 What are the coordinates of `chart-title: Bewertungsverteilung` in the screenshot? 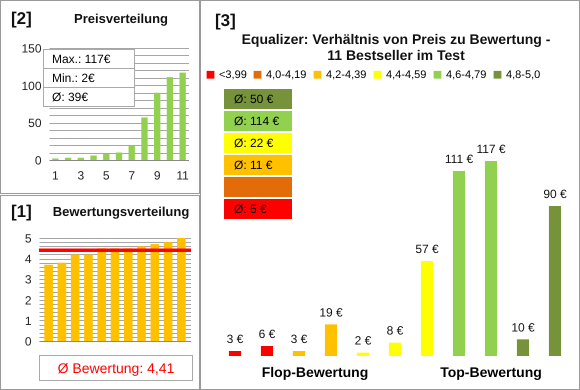 It's located at (121, 211).